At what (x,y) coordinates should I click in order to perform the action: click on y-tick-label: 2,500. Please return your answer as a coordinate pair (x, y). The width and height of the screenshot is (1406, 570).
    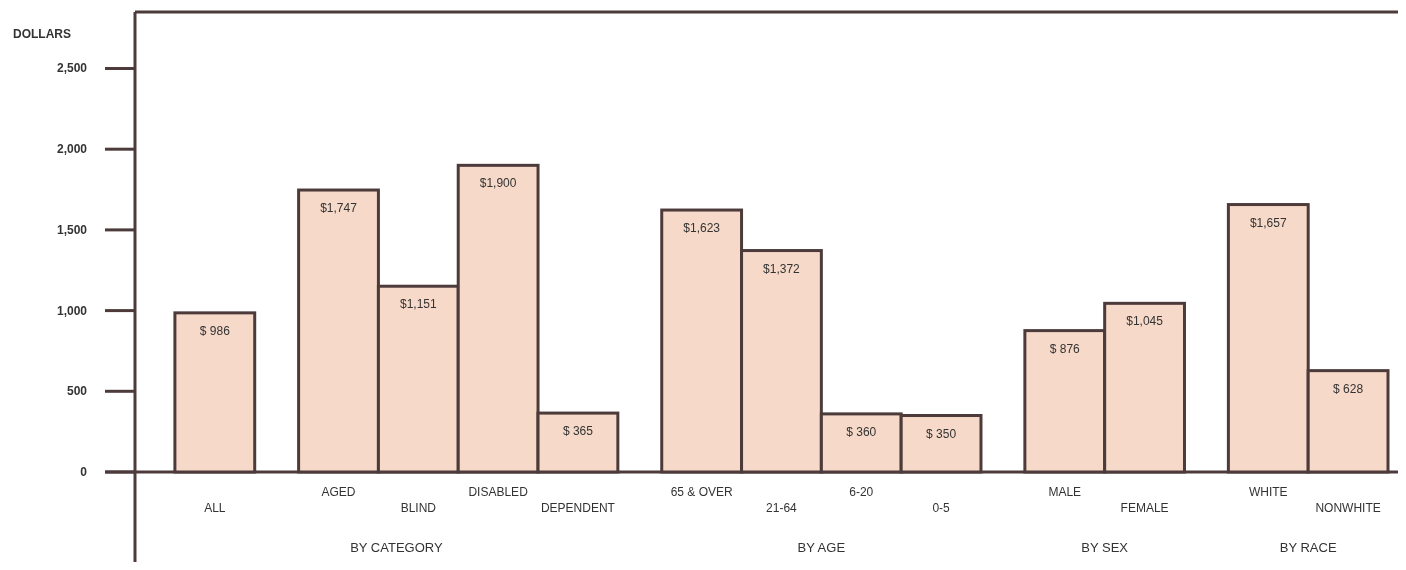
    Looking at the image, I should click on (72, 68).